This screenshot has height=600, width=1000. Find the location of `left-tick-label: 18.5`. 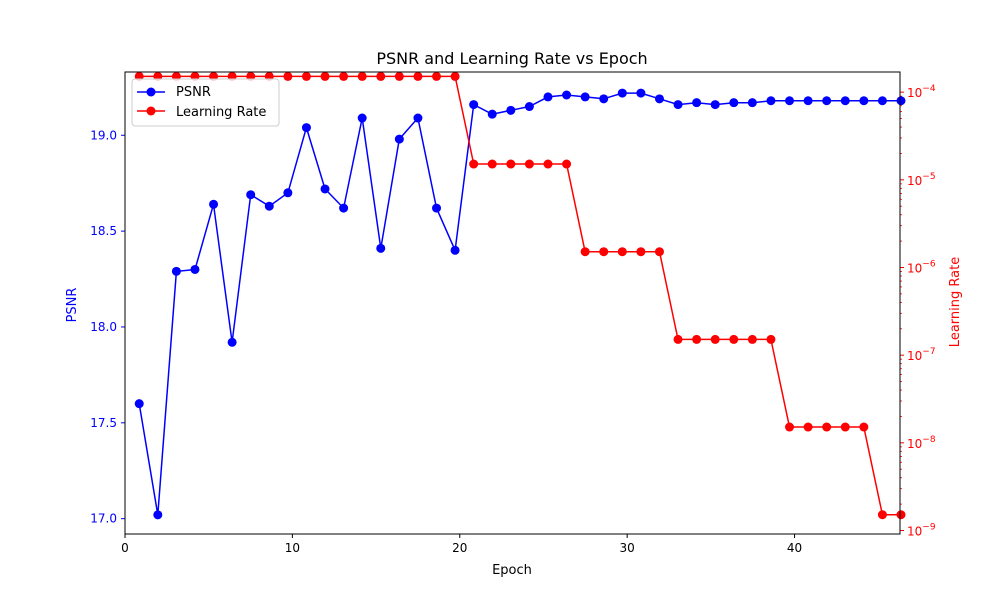

left-tick-label: 18.5 is located at coordinates (103, 231).